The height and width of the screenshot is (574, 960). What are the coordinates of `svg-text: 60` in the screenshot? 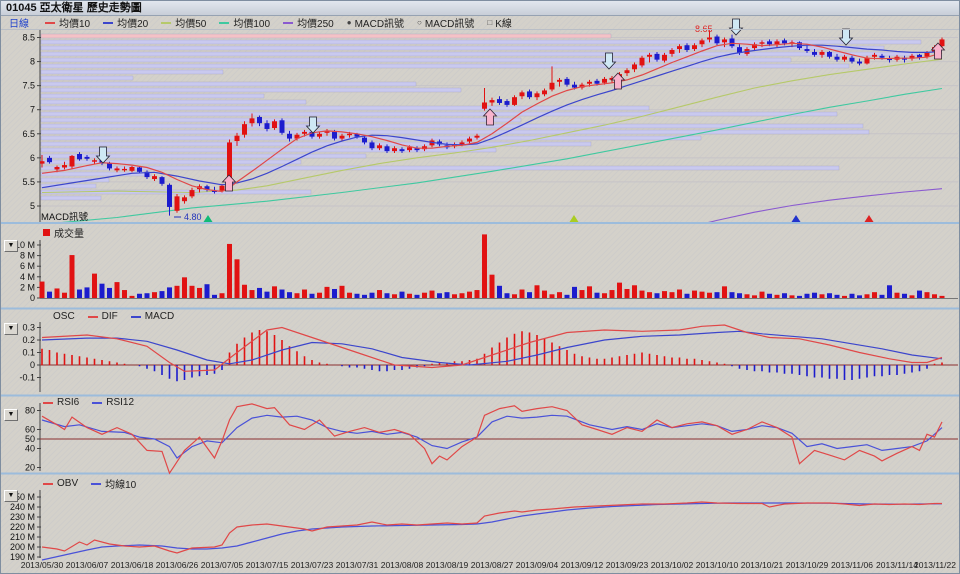 It's located at (30, 430).